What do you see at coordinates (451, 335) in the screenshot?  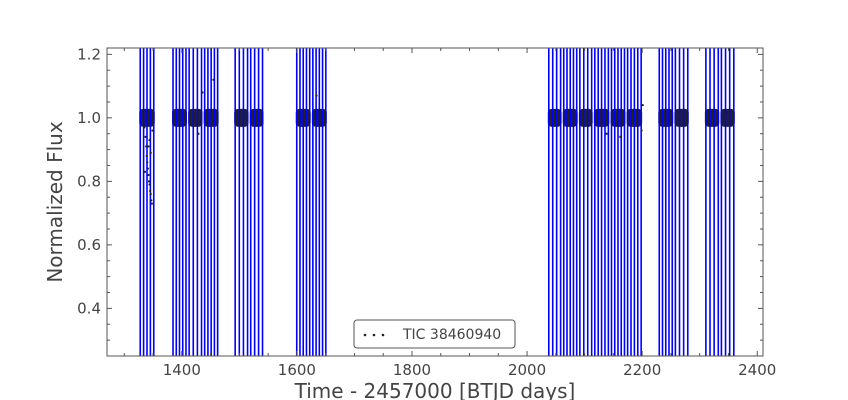 I see `legend-label: TIC 38460940` at bounding box center [451, 335].